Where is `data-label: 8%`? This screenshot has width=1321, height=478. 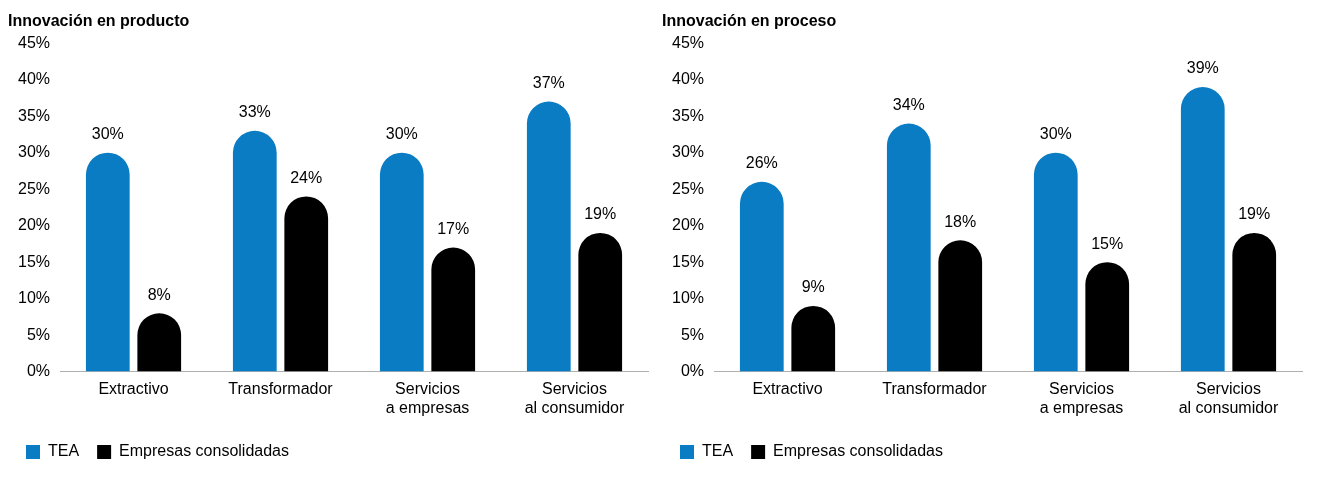 data-label: 8% is located at coordinates (159, 294).